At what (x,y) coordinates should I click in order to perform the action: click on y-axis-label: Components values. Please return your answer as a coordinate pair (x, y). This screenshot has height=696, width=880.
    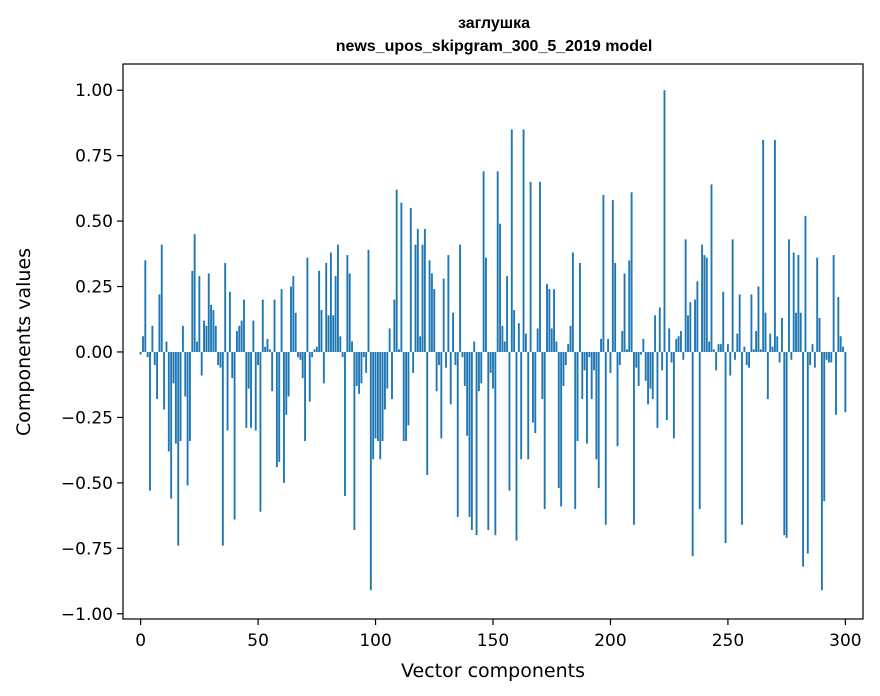
    Looking at the image, I should click on (24, 342).